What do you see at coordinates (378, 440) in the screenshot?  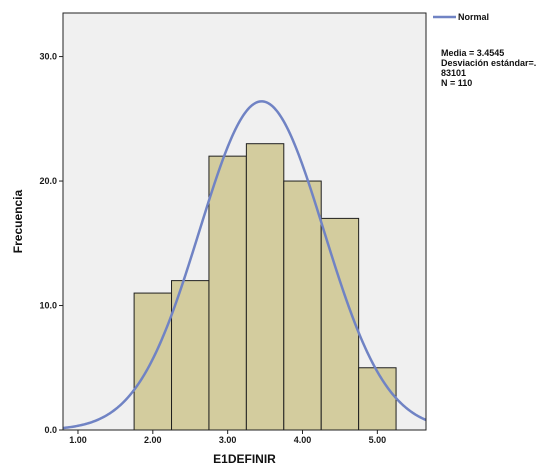 I see `x-tick-label-5: 5.00` at bounding box center [378, 440].